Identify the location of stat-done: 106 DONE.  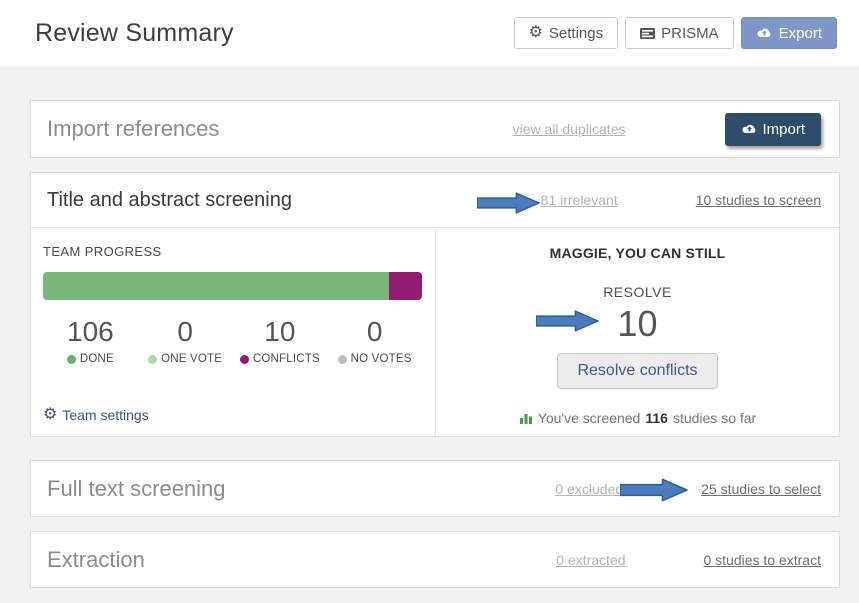
(90, 340).